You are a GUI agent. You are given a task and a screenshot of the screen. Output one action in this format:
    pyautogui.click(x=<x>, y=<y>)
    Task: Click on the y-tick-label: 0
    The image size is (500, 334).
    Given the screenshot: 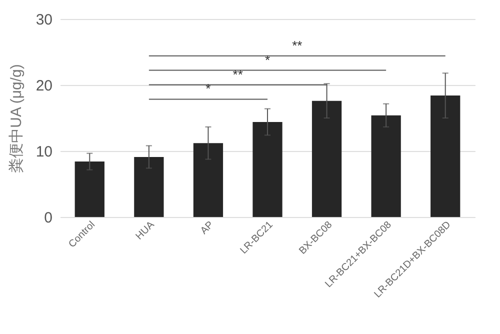 What is the action you would take?
    pyautogui.click(x=48, y=218)
    